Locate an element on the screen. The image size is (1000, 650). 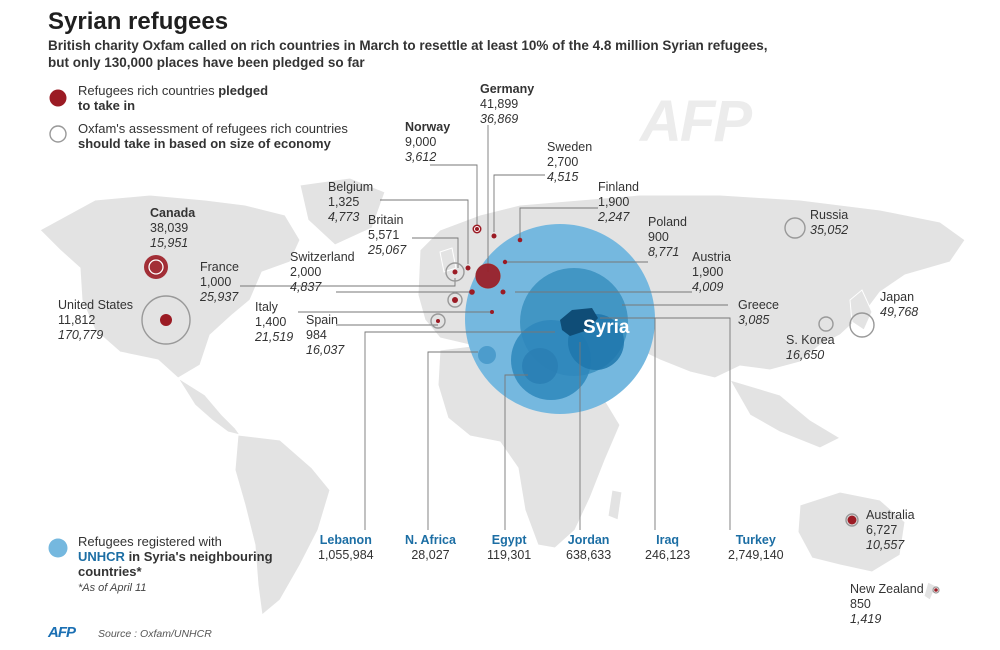
poland-pledged-circle is located at coordinates (505, 262).